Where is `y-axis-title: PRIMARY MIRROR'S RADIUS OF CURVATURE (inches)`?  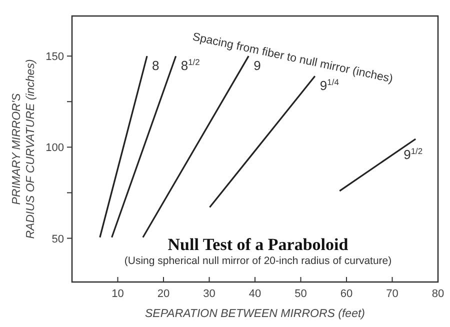 y-axis-title: PRIMARY MIRROR'S RADIUS OF CURVATURE (inches) is located at coordinates (24, 149).